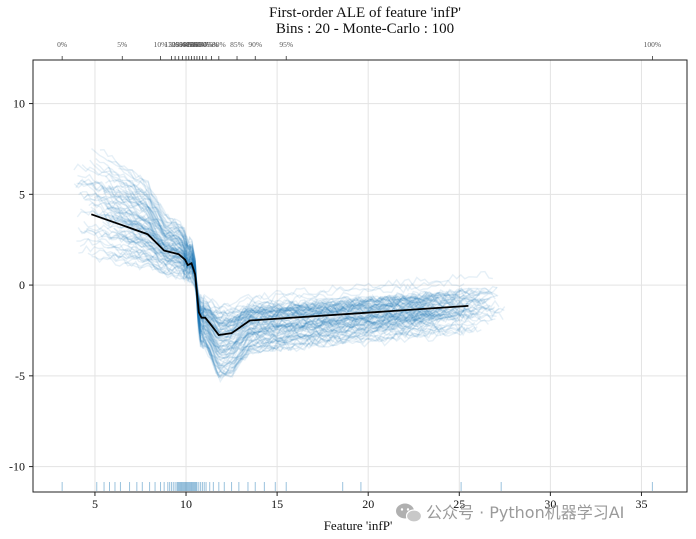  I want to click on x-tick-label: 20, so click(368, 504).